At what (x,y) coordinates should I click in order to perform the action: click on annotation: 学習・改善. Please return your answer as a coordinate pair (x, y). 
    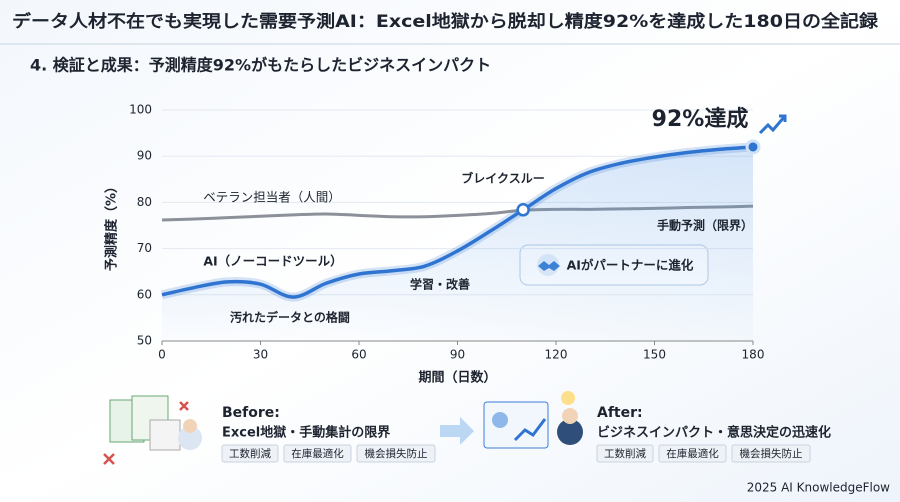
    Looking at the image, I should click on (440, 284).